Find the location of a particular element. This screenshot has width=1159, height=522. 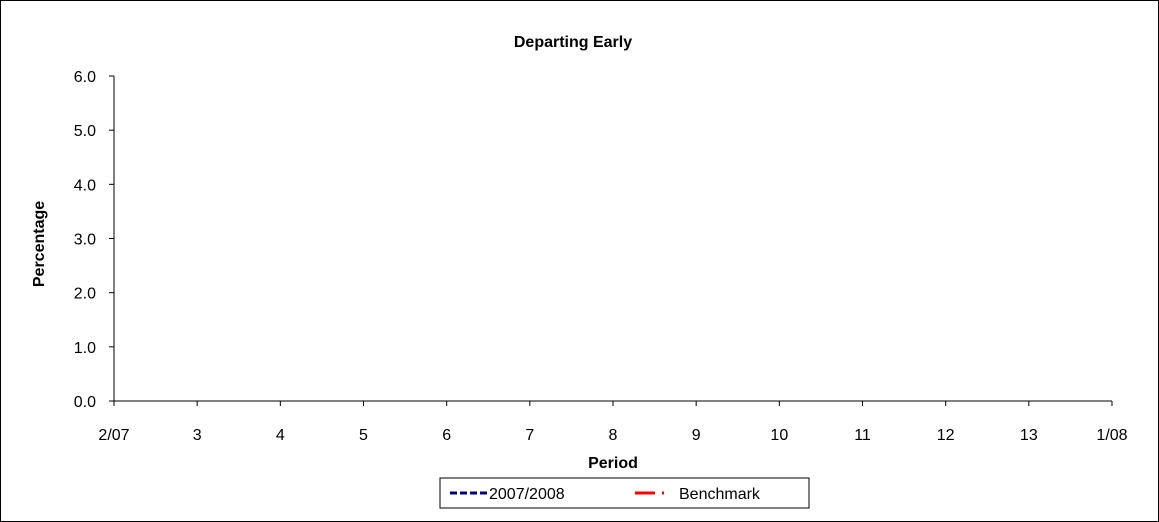

legend-box is located at coordinates (624, 493).